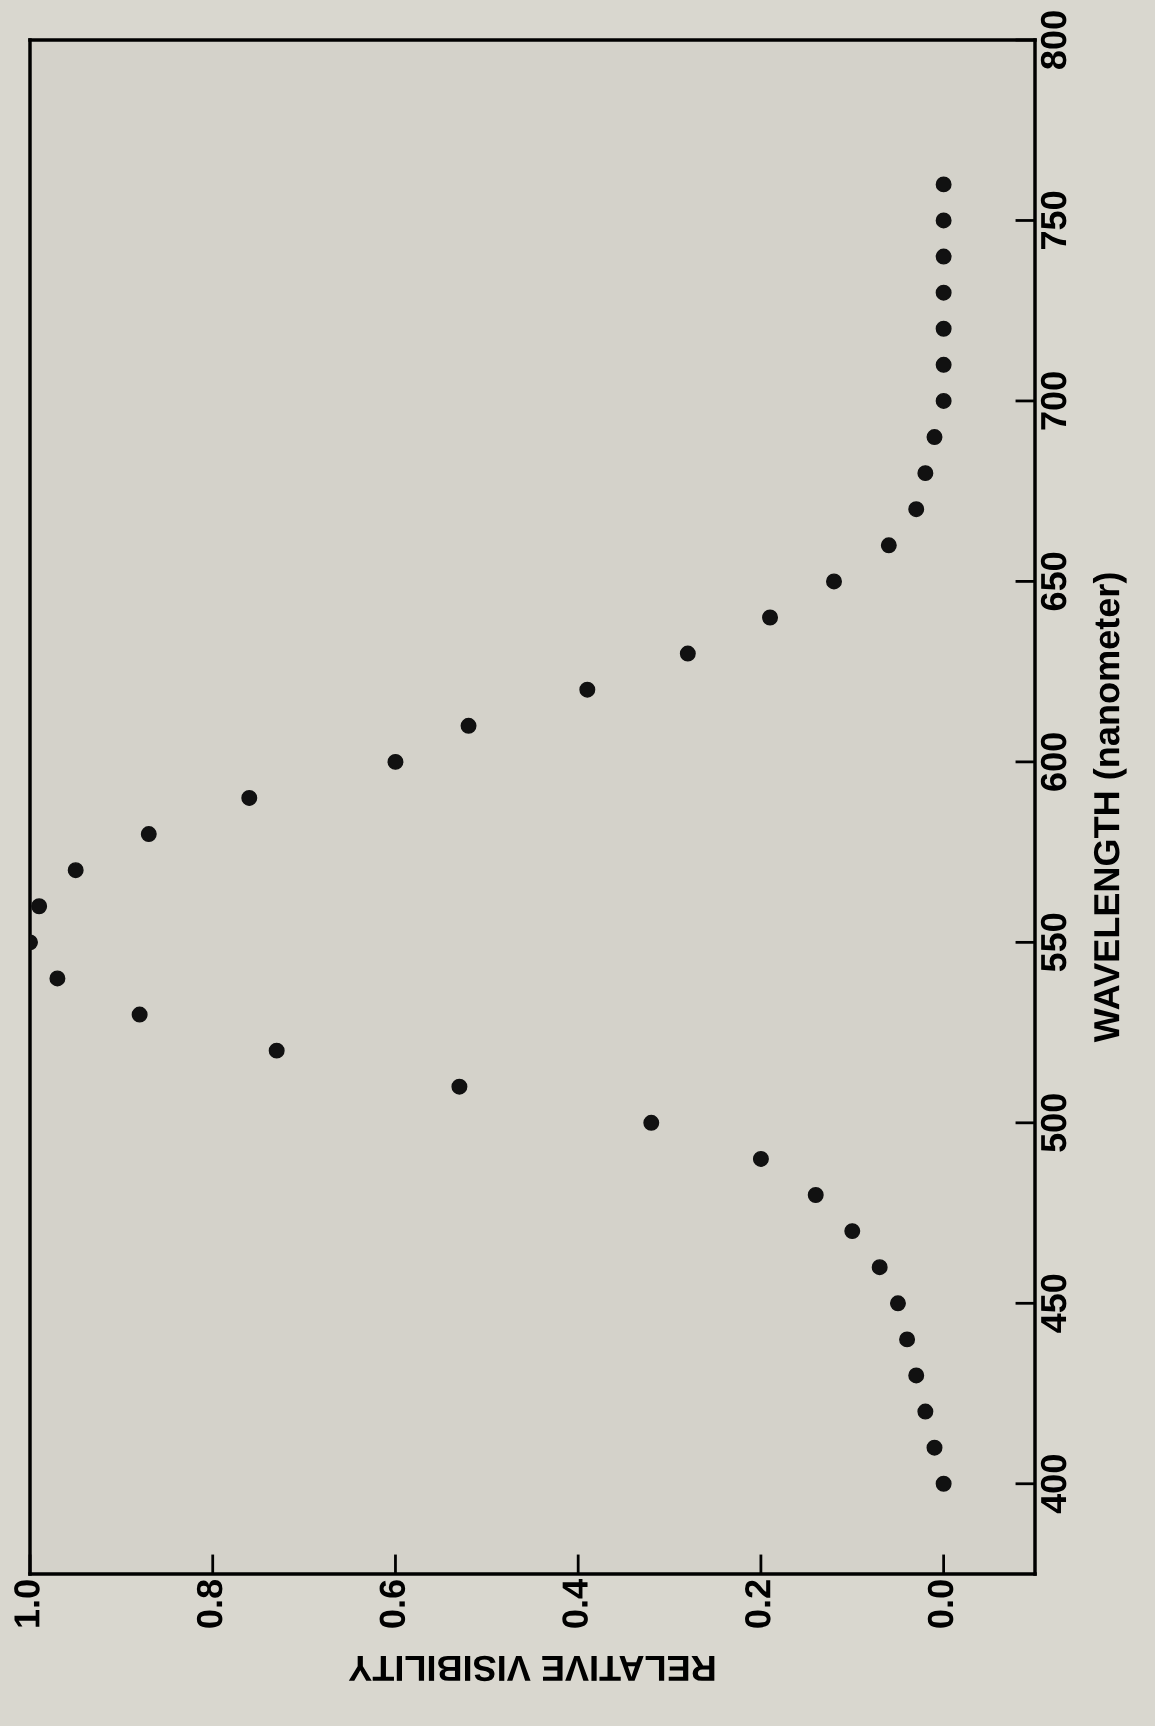 The image size is (1155, 1726). What do you see at coordinates (1053, 1123) in the screenshot?
I see `y-tick-label: 500` at bounding box center [1053, 1123].